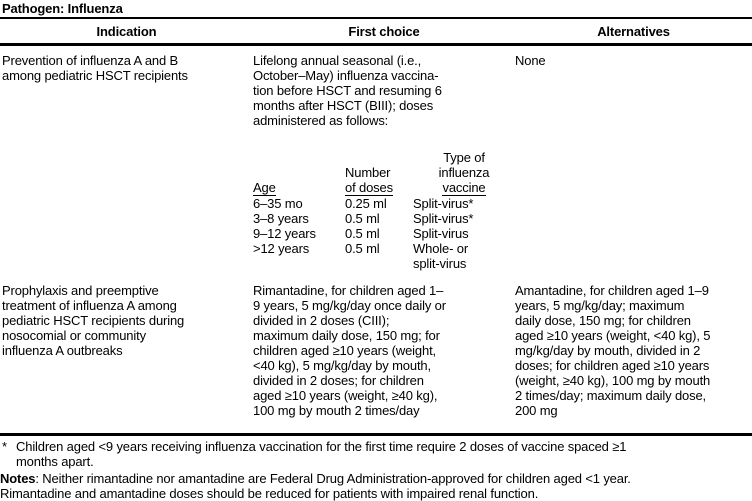 This screenshot has height=501, width=752. What do you see at coordinates (376, 434) in the screenshot?
I see `footer-rule` at bounding box center [376, 434].